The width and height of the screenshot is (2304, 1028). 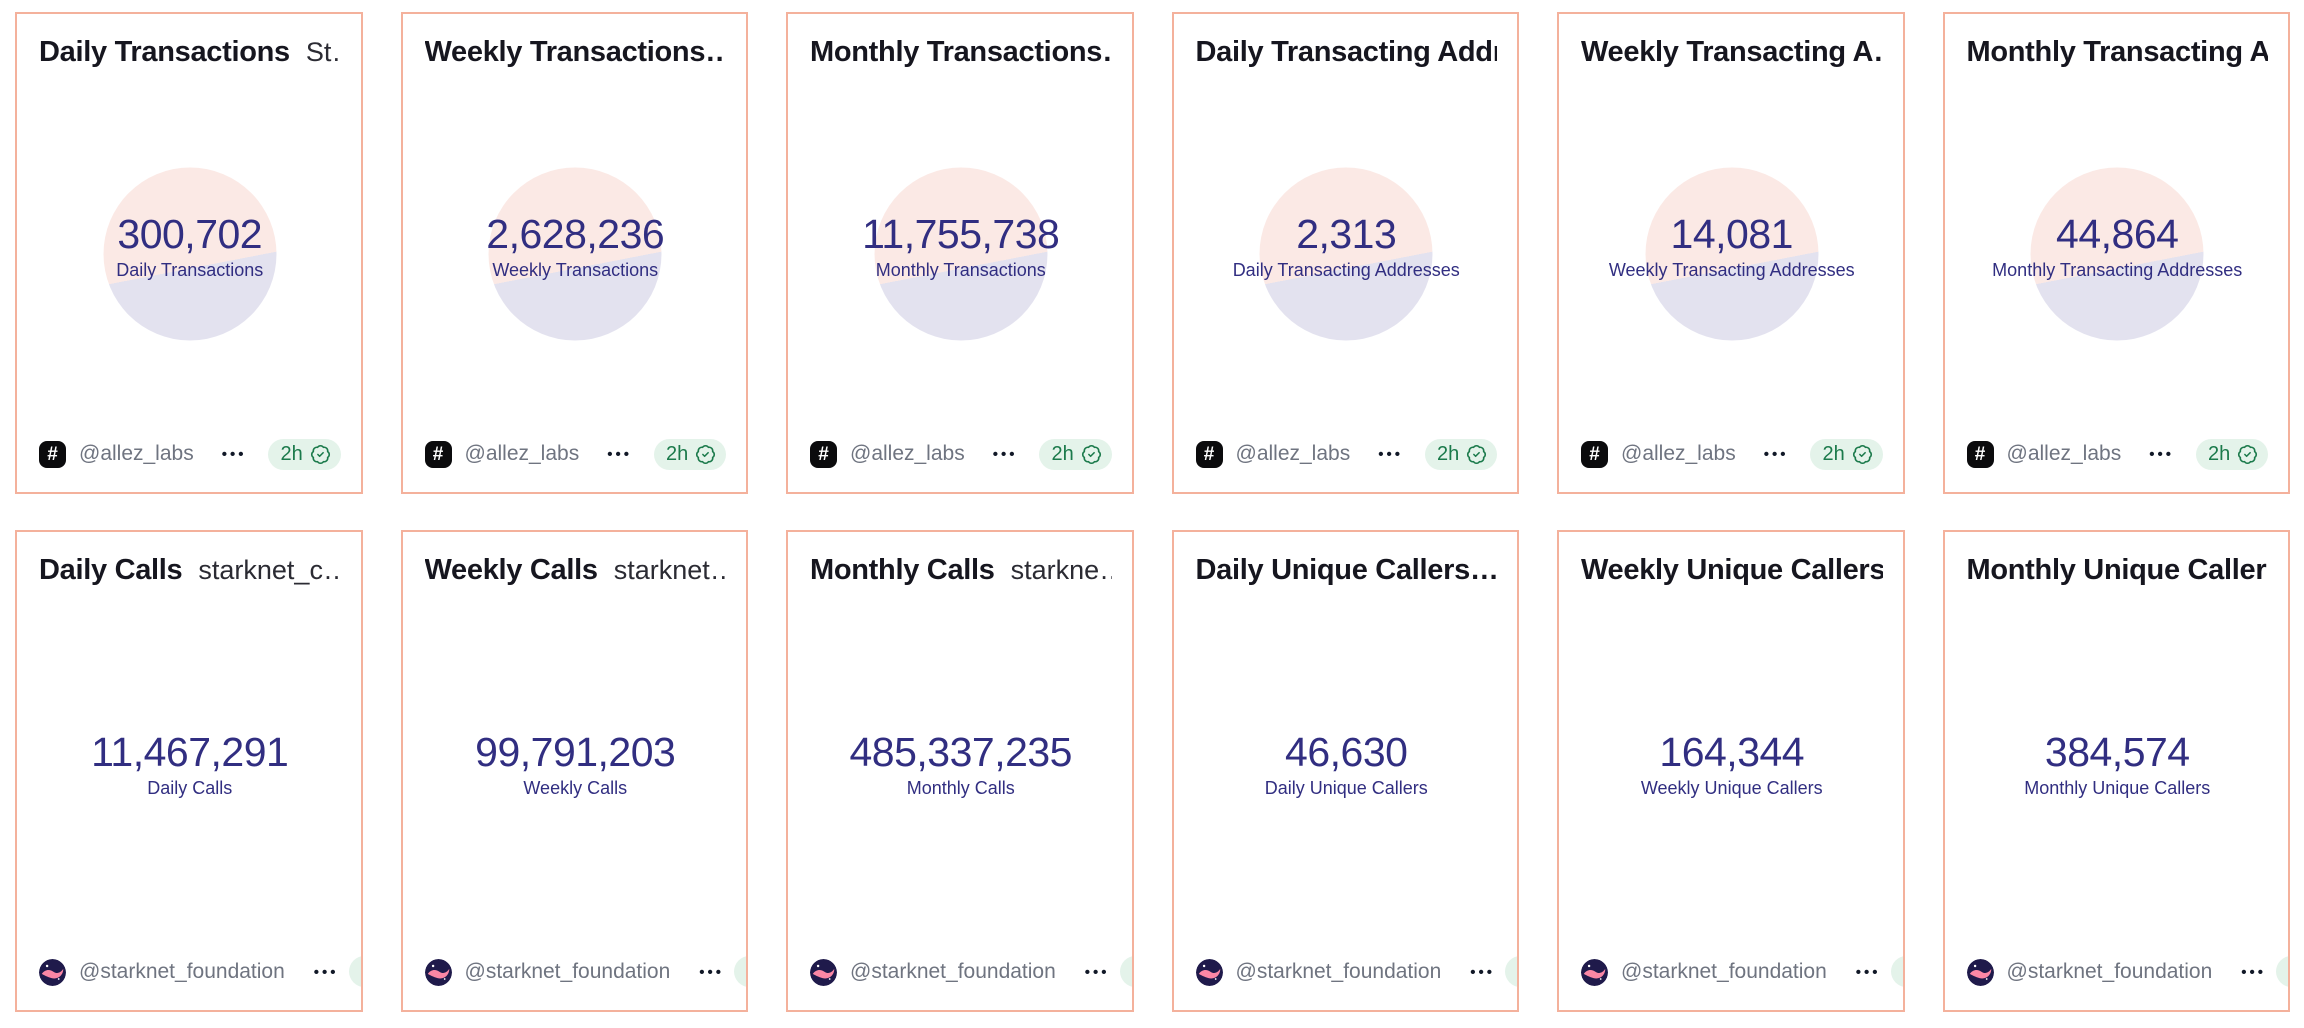 What do you see at coordinates (1731, 788) in the screenshot?
I see `metric-label: Weekly Unique Callers` at bounding box center [1731, 788].